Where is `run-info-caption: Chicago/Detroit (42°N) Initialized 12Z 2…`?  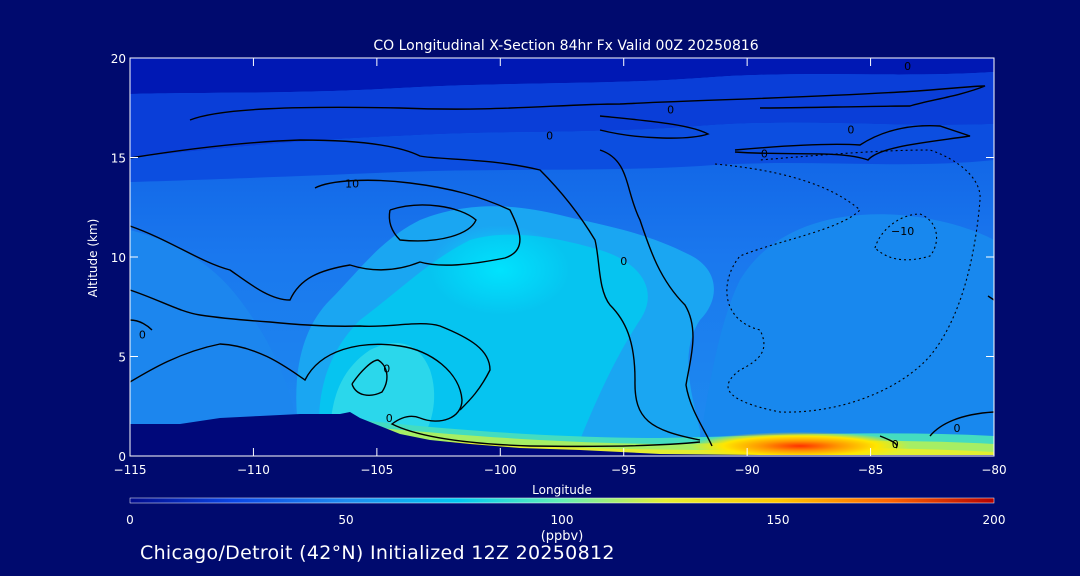 run-info-caption: Chicago/Detroit (42°N) Initialized 12Z 2… is located at coordinates (377, 553).